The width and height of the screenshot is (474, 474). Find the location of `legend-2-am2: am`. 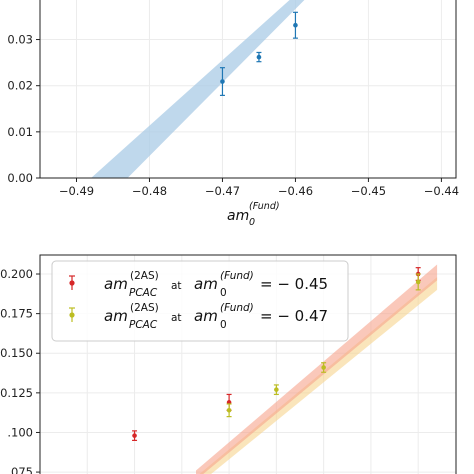

legend-2-am2: am is located at coordinates (206, 316).